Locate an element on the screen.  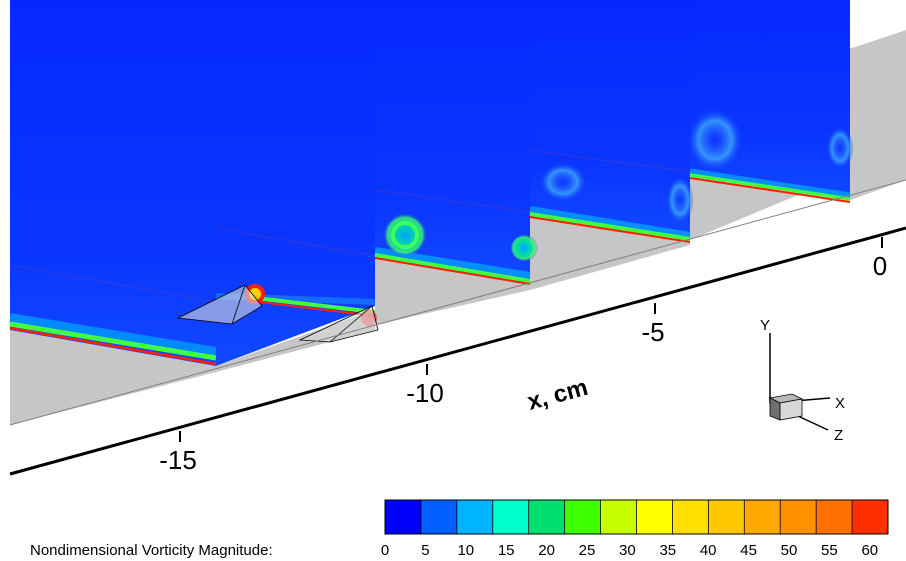
x-axis-tick-label: -5 is located at coordinates (652, 332).